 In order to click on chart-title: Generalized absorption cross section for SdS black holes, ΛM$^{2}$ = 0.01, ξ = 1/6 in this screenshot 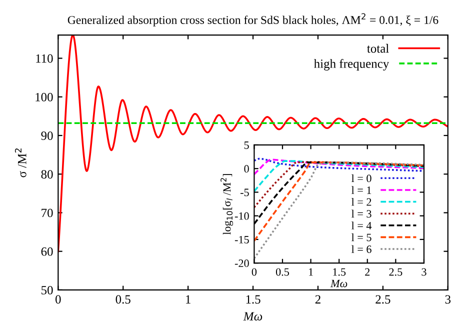, I will do `click(253, 19)`.